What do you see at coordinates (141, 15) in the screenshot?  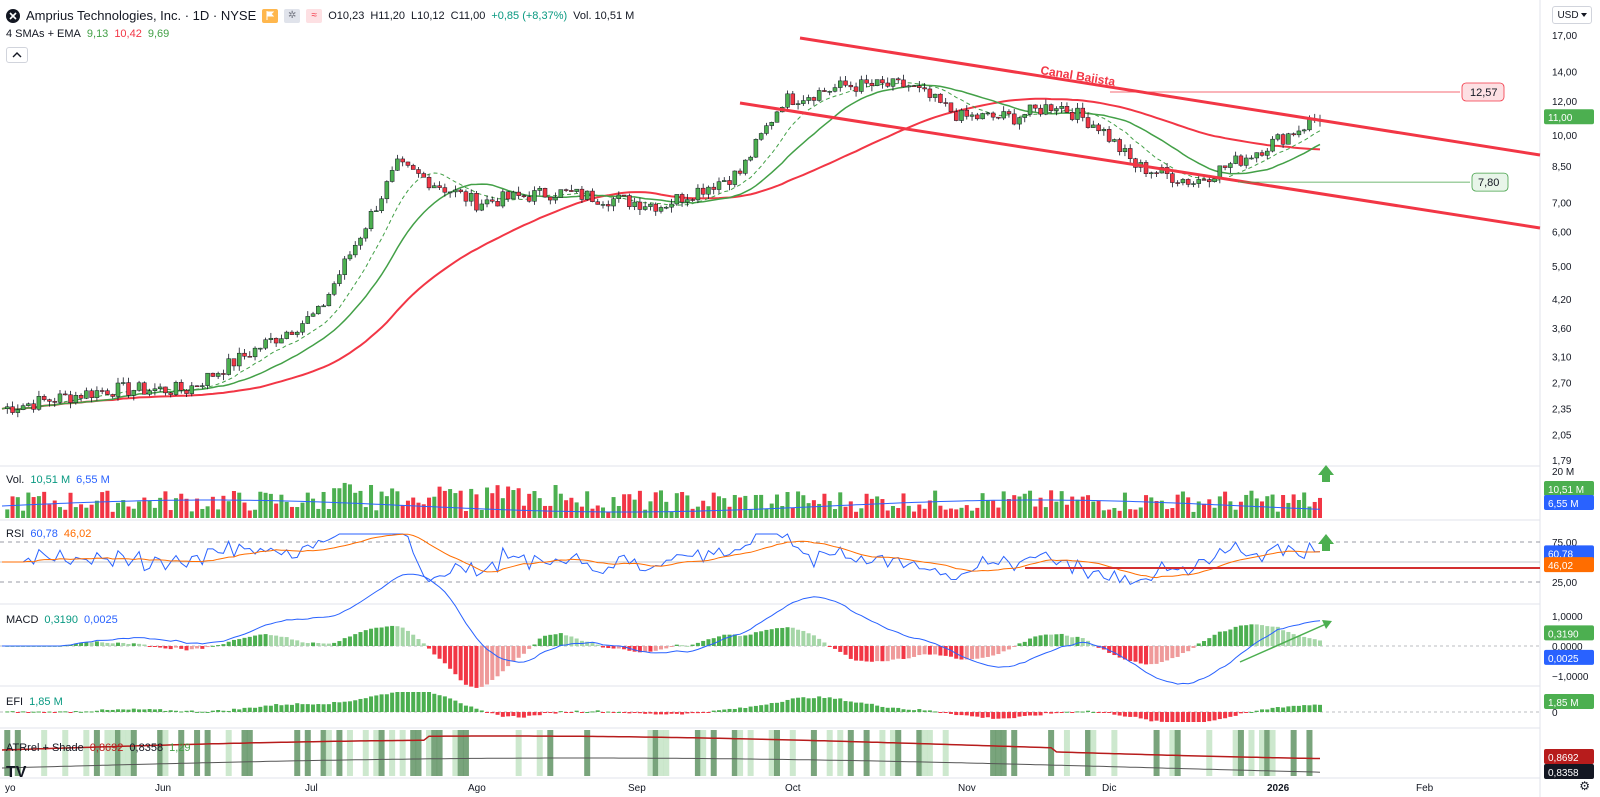 I see `symbol-title: Amprius Technologies, Inc. · 1D · NYSE` at bounding box center [141, 15].